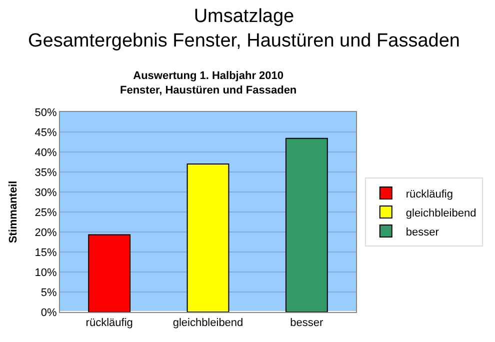 The image size is (495, 342). Describe the element at coordinates (423, 232) in the screenshot. I see `legend-label: besser` at that location.